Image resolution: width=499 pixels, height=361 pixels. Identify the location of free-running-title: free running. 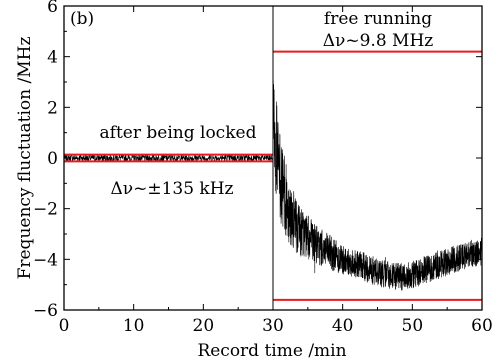
(378, 19).